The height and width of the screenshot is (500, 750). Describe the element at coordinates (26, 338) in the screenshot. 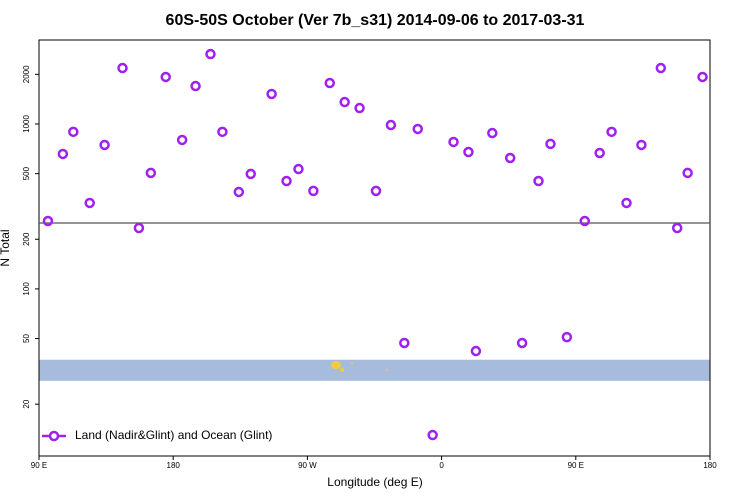

I see `y-tick-label: 50` at that location.